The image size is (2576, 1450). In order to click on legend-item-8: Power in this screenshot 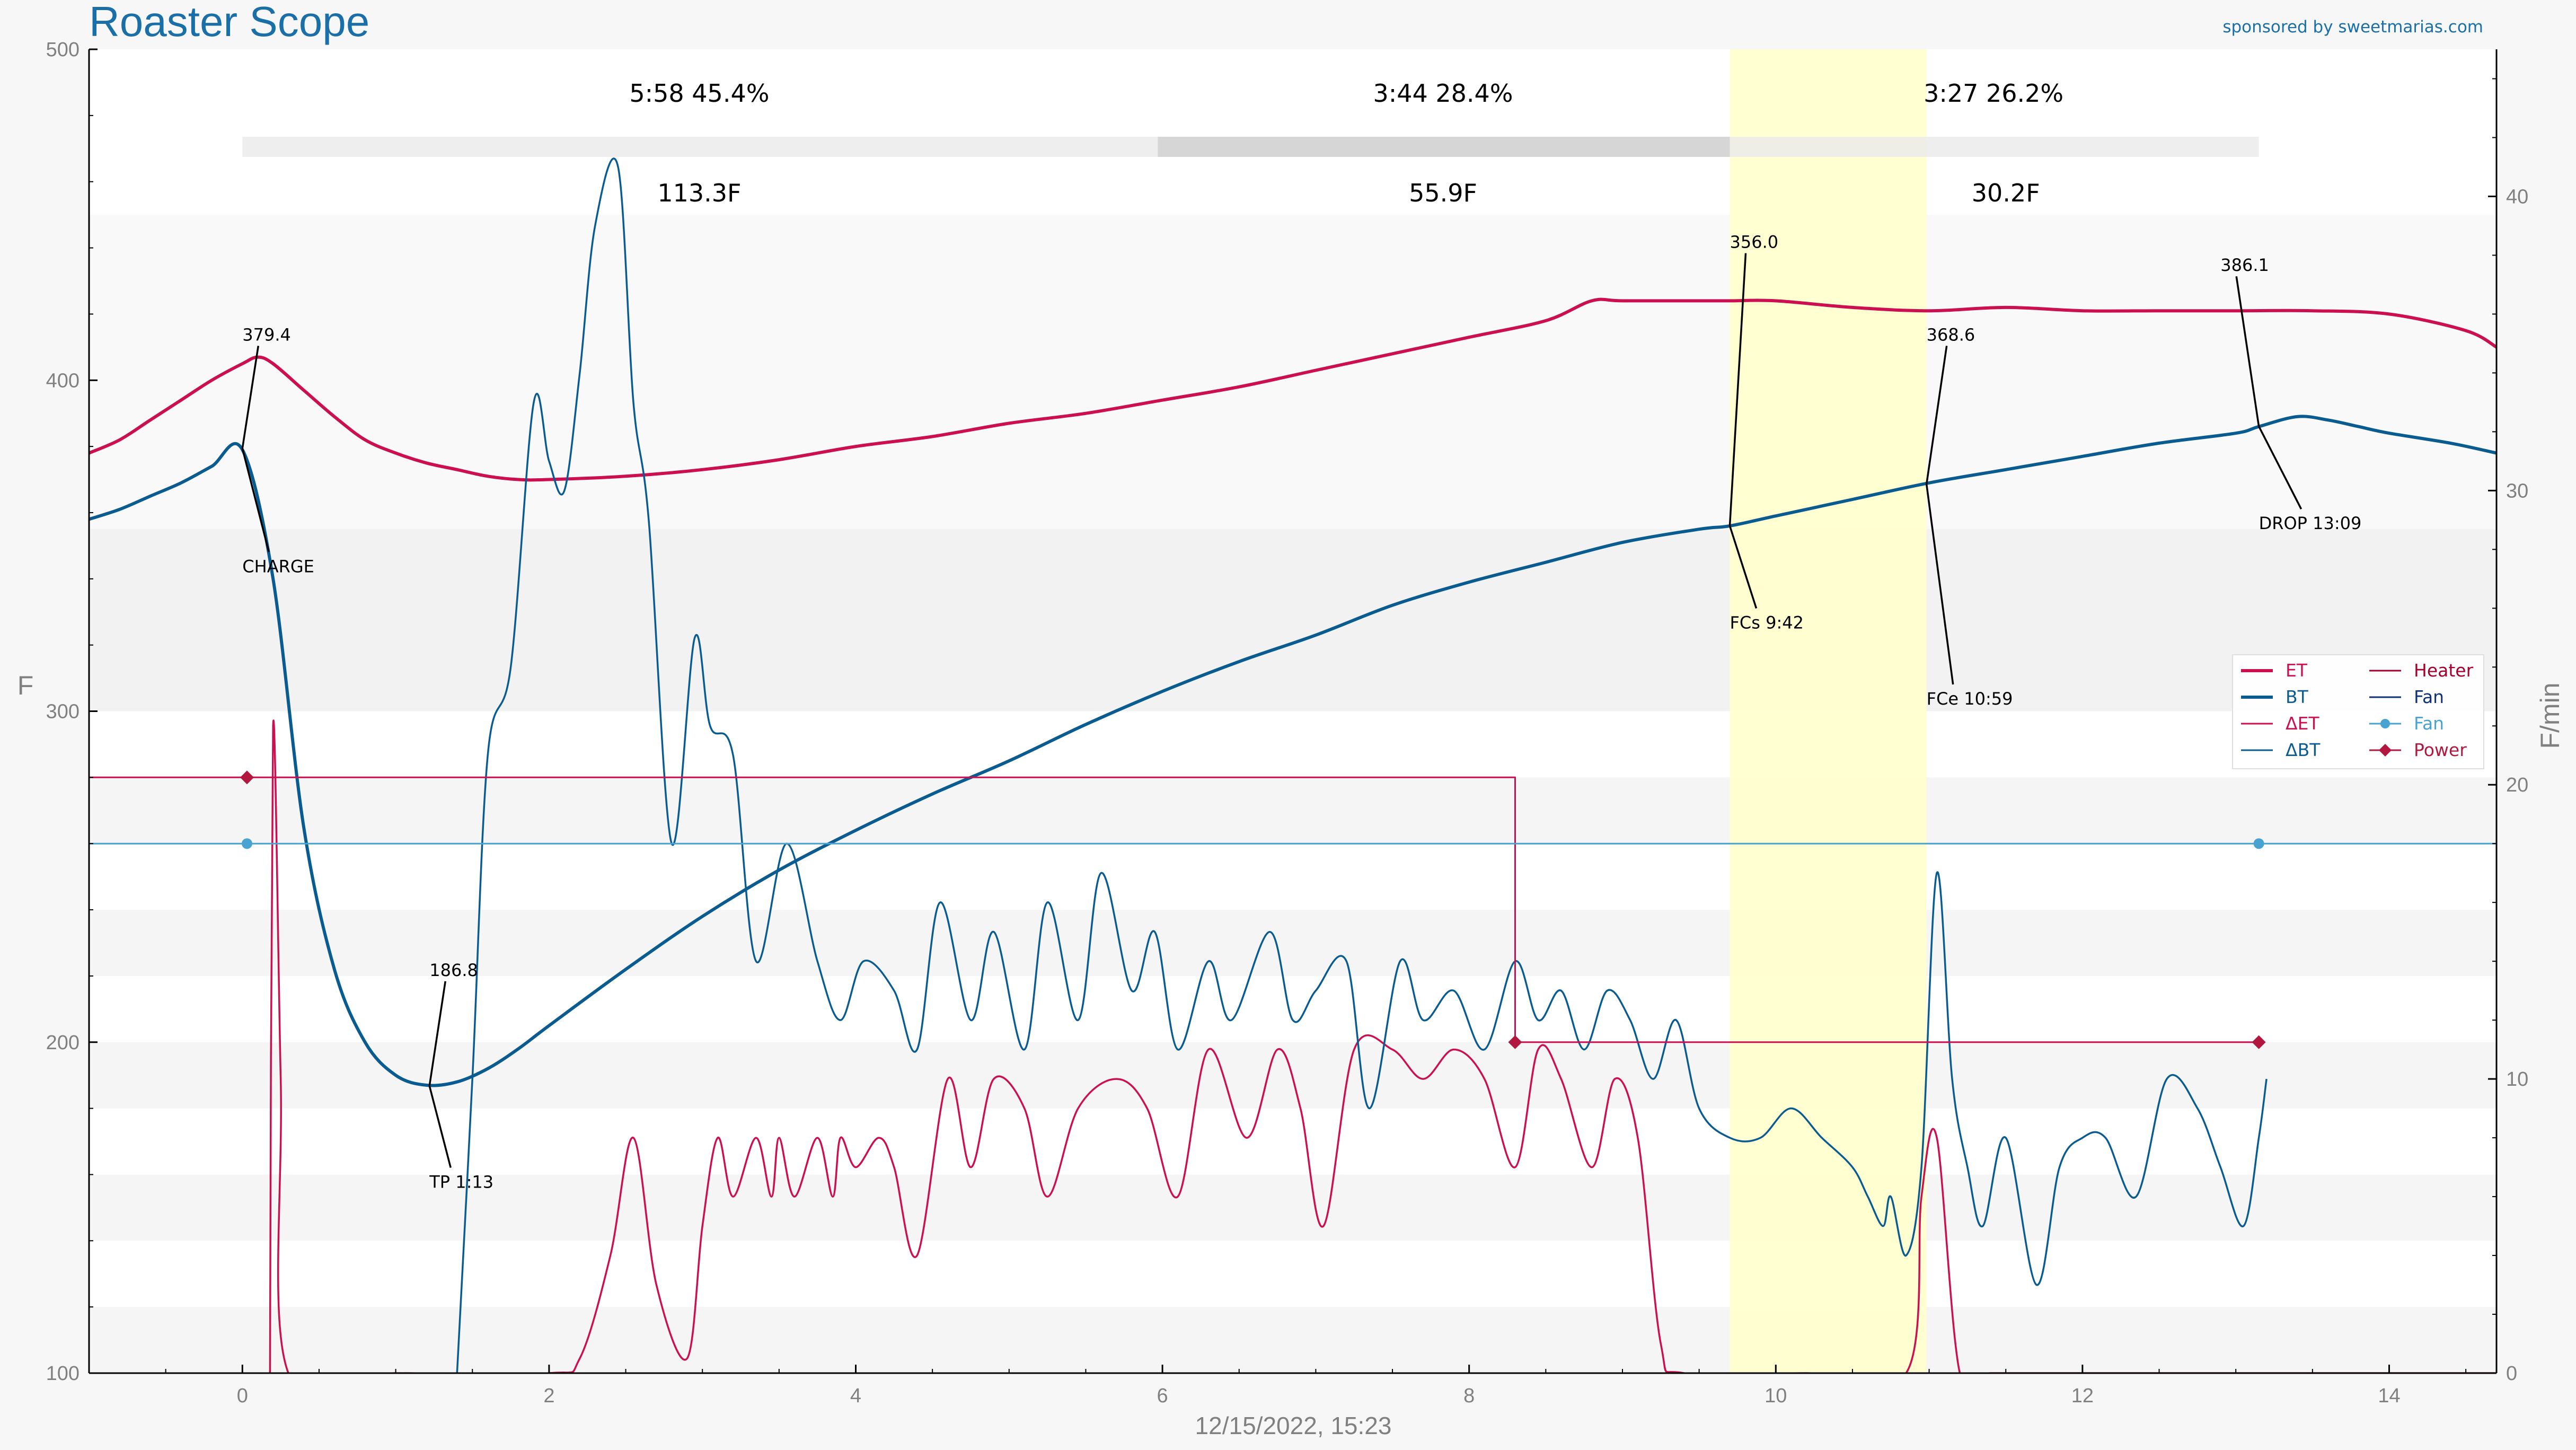, I will do `click(2440, 750)`.